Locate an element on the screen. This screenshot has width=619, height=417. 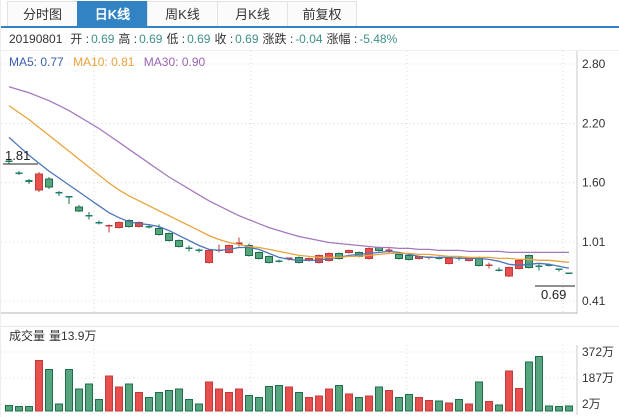
low-value: 0.69 is located at coordinates (199, 39).